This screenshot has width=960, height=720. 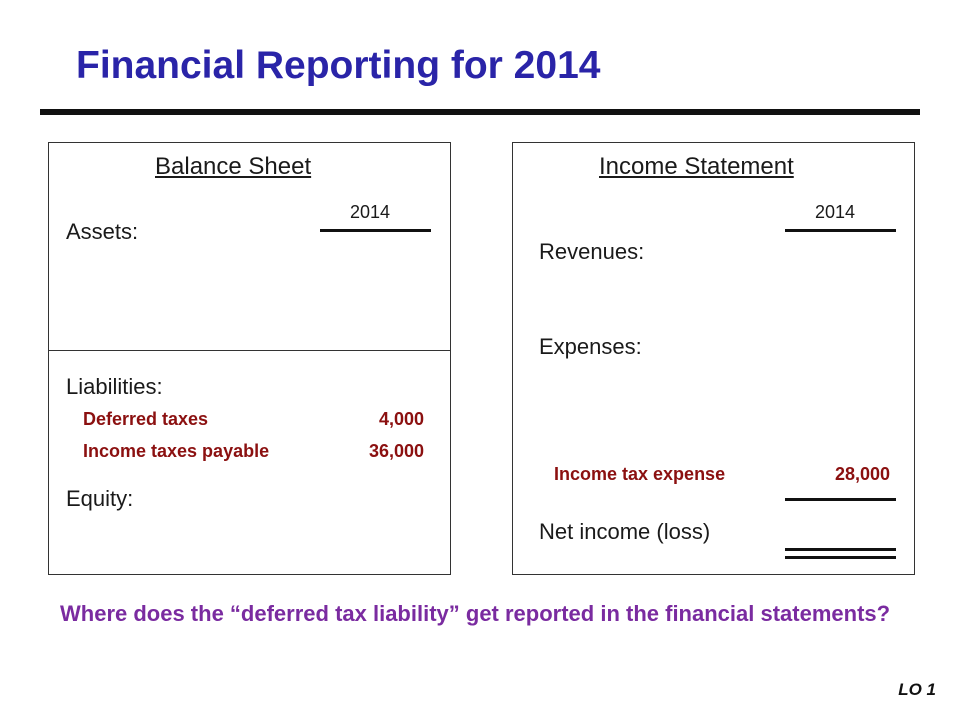 I want to click on title-underline, so click(x=480, y=112).